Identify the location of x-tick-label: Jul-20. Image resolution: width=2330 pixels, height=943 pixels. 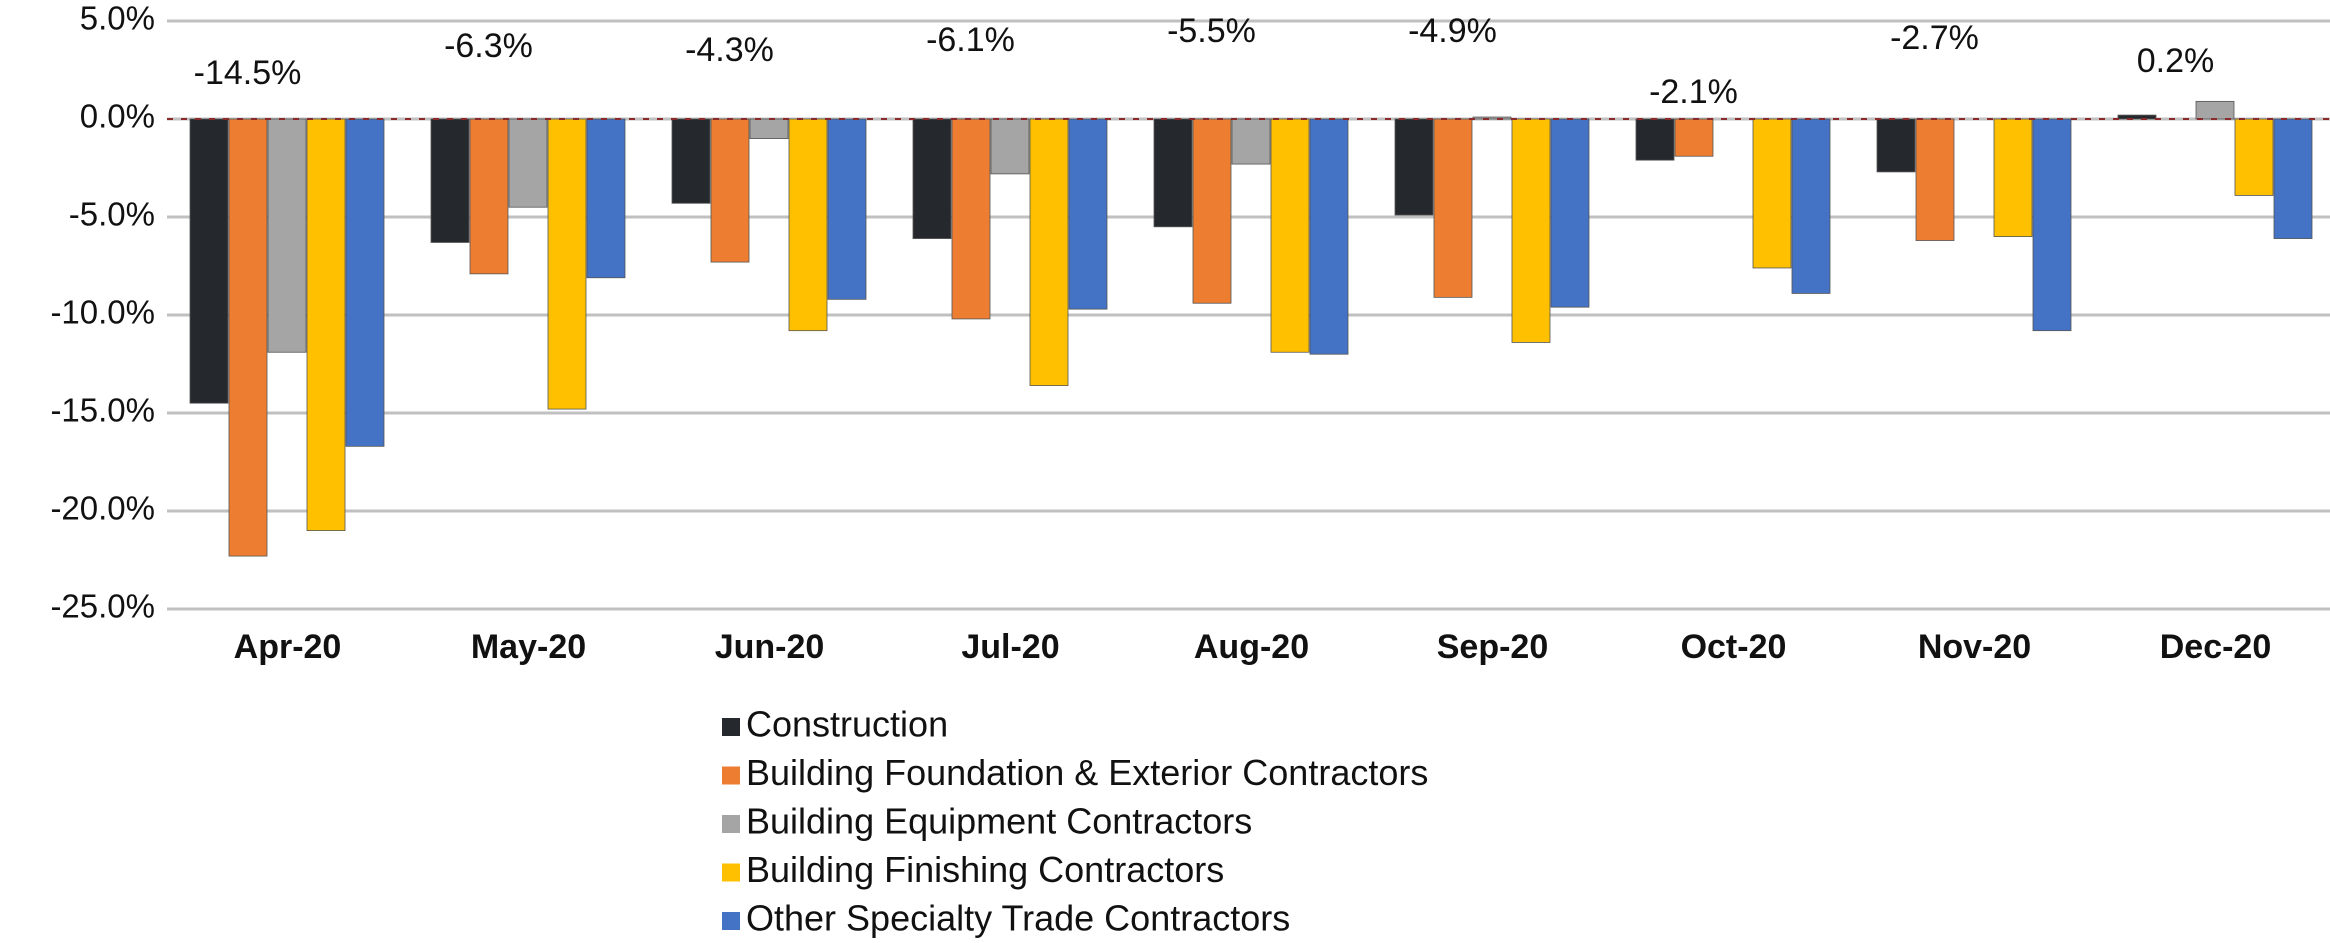
(1010, 647).